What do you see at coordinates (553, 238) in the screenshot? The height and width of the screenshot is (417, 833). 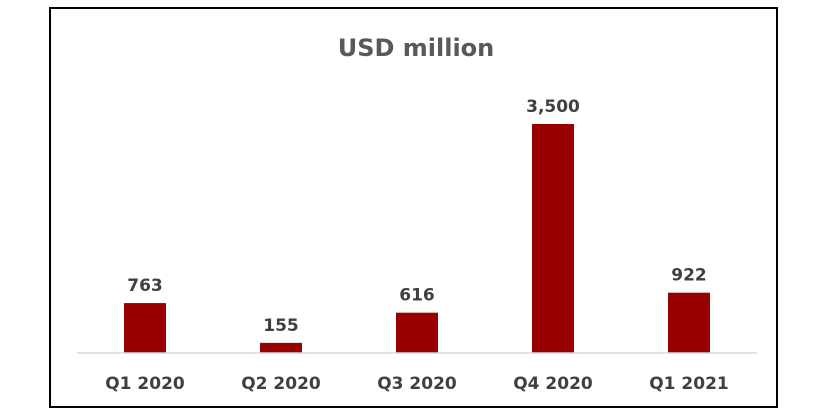 I see `bar-q4-2020` at bounding box center [553, 238].